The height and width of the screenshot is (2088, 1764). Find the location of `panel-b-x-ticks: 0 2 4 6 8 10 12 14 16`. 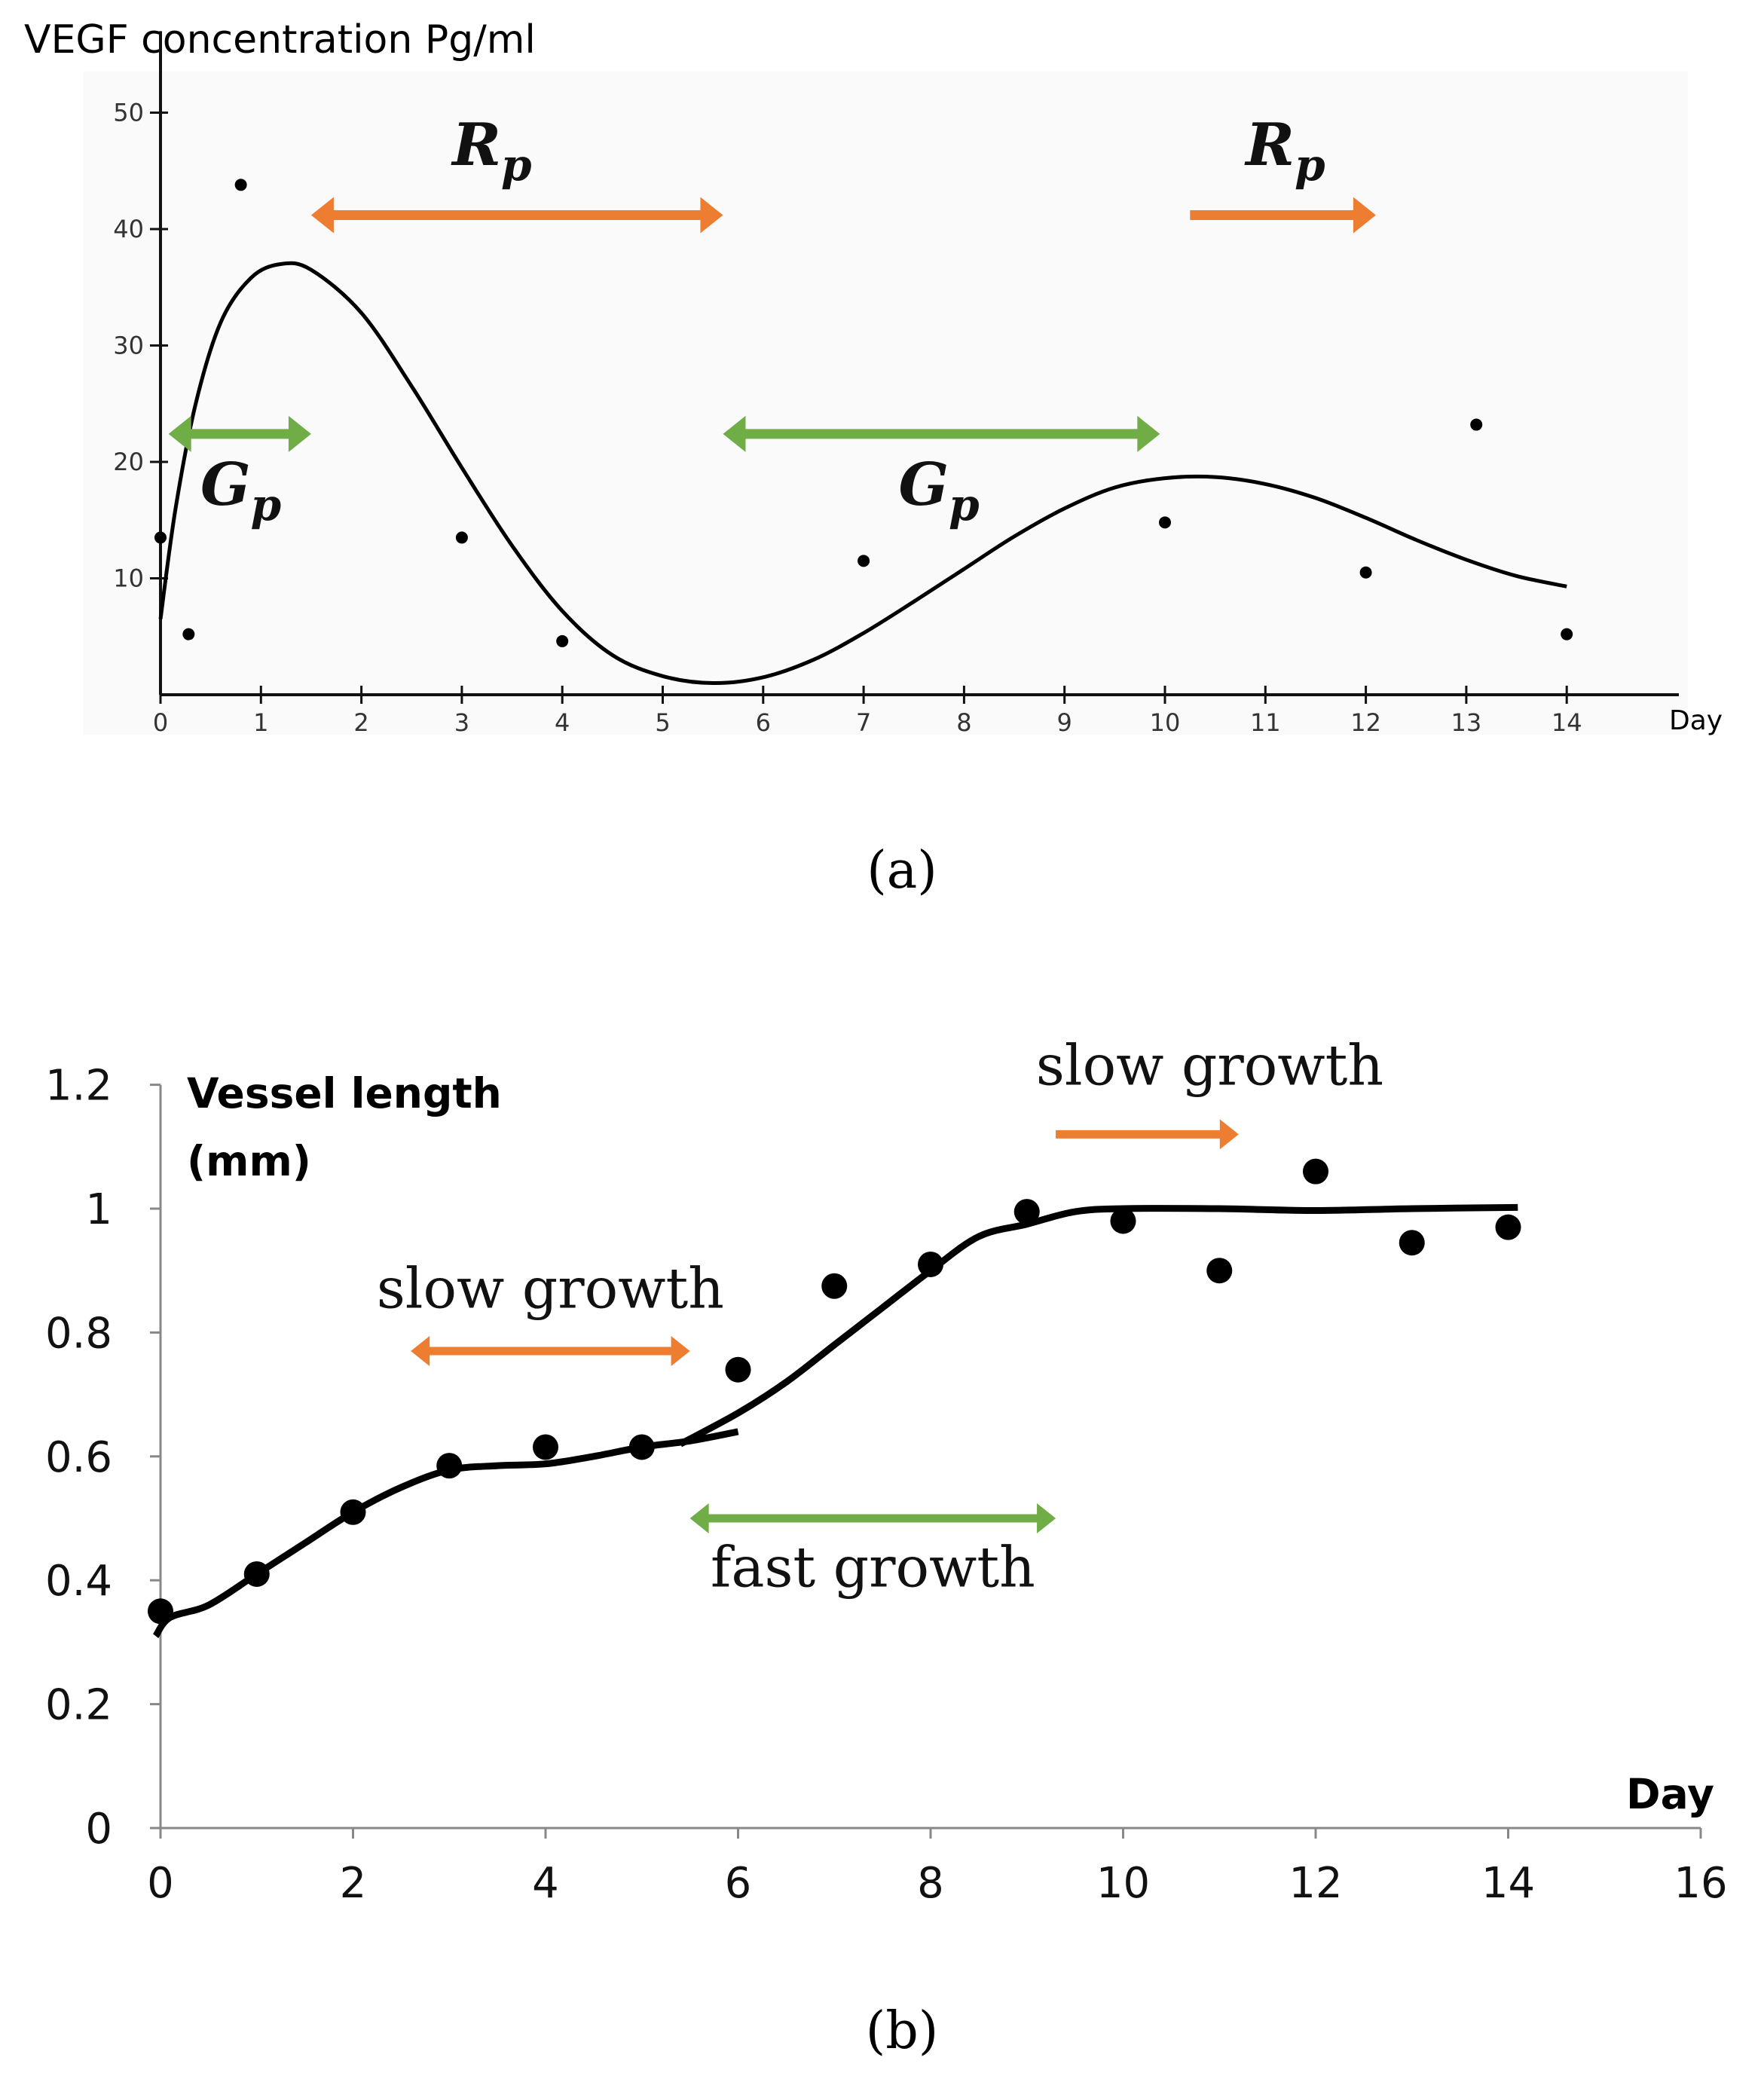

panel-b-x-ticks: 0 2 4 6 8 10 12 14 16 is located at coordinates (937, 1868).